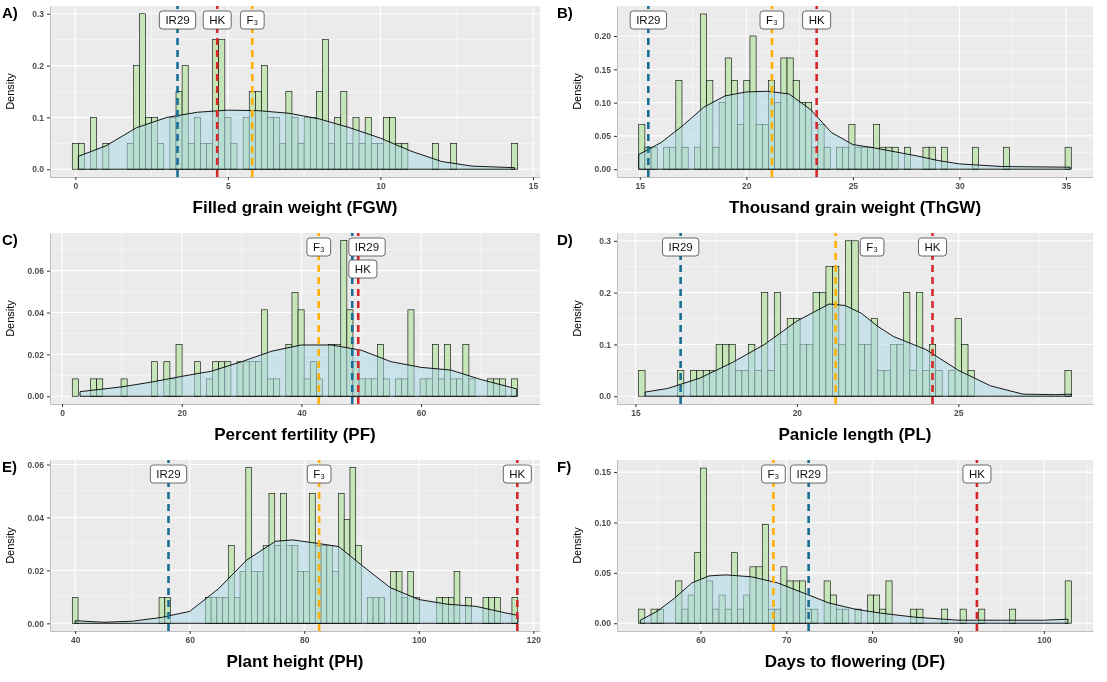 The height and width of the screenshot is (682, 1107). What do you see at coordinates (565, 12) in the screenshot?
I see `chart-title: B)` at bounding box center [565, 12].